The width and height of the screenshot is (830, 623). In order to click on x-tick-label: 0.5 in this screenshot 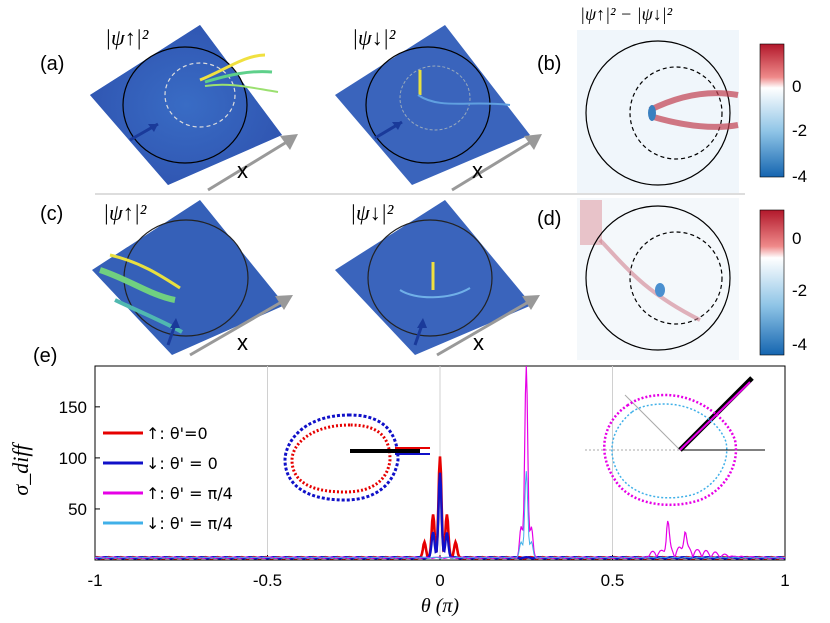, I will do `click(613, 580)`.